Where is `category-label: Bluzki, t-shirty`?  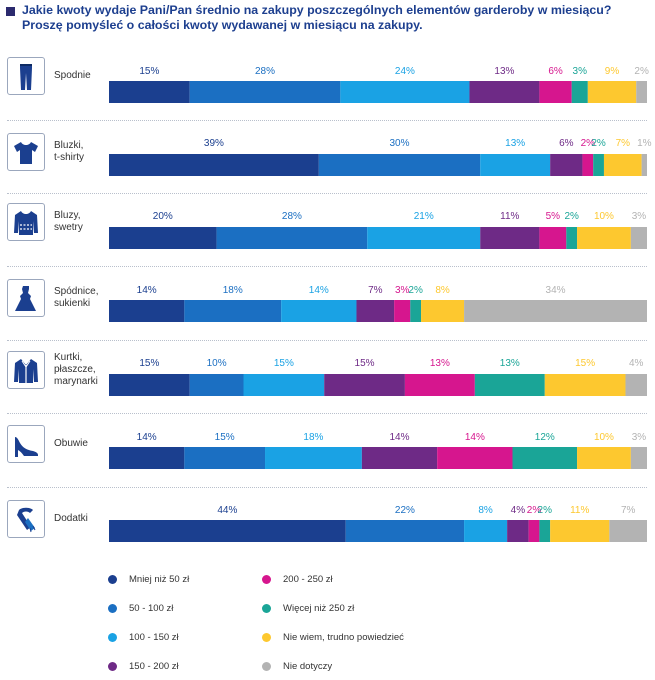 category-label: Bluzki, t-shirty is located at coordinates (69, 151).